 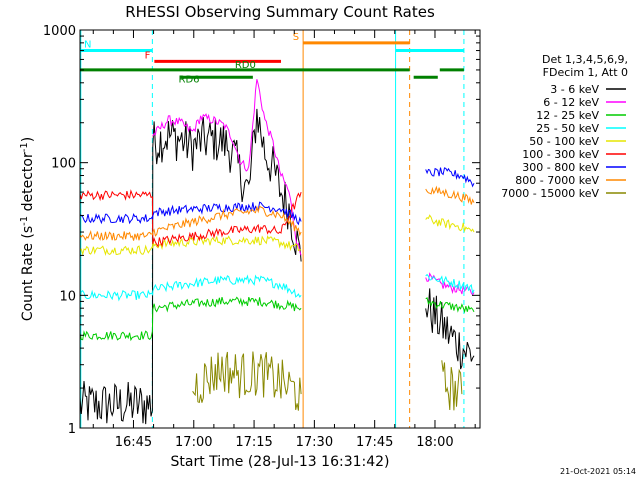 What do you see at coordinates (314, 442) in the screenshot?
I see `x-tick-label-3: 17:30` at bounding box center [314, 442].